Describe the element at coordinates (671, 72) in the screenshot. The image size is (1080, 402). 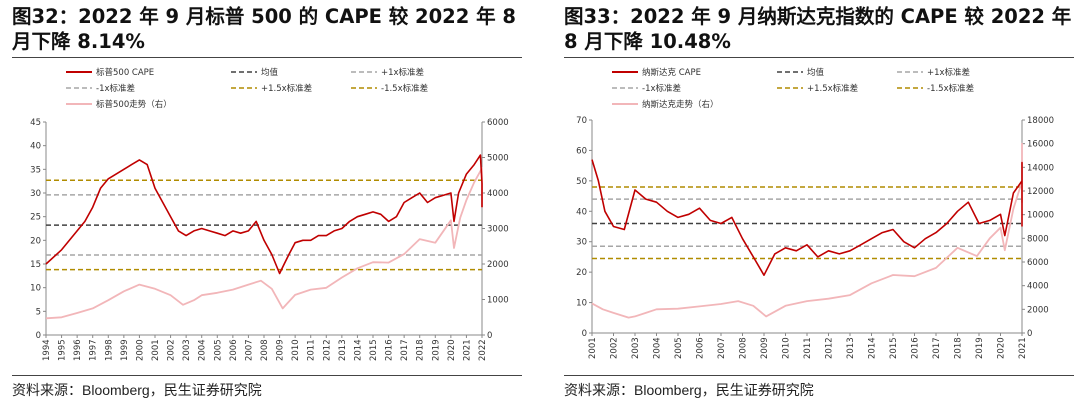
I see `legend-label: 纳斯达克 CAPE` at that location.